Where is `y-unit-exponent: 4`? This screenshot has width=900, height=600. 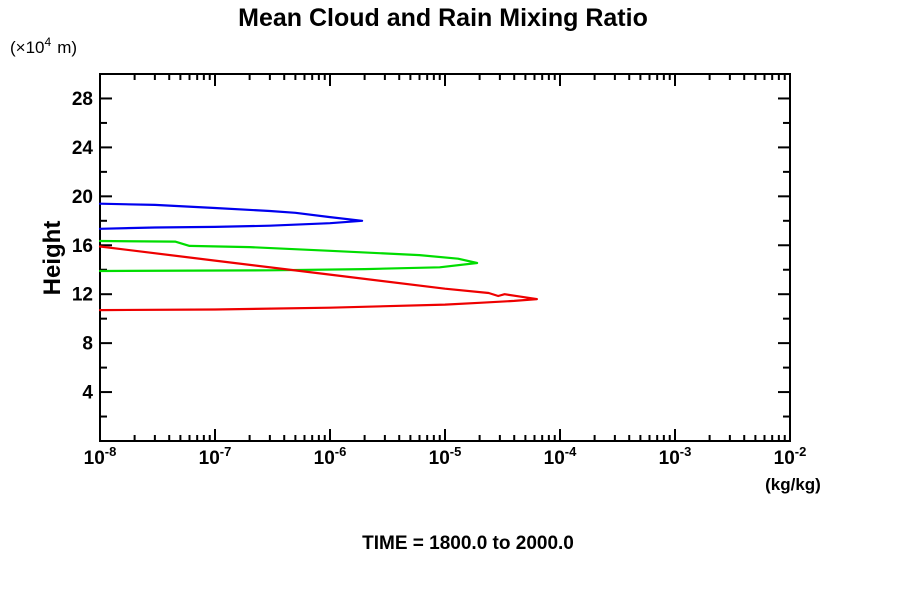
y-unit-exponent: 4 is located at coordinates (48, 42).